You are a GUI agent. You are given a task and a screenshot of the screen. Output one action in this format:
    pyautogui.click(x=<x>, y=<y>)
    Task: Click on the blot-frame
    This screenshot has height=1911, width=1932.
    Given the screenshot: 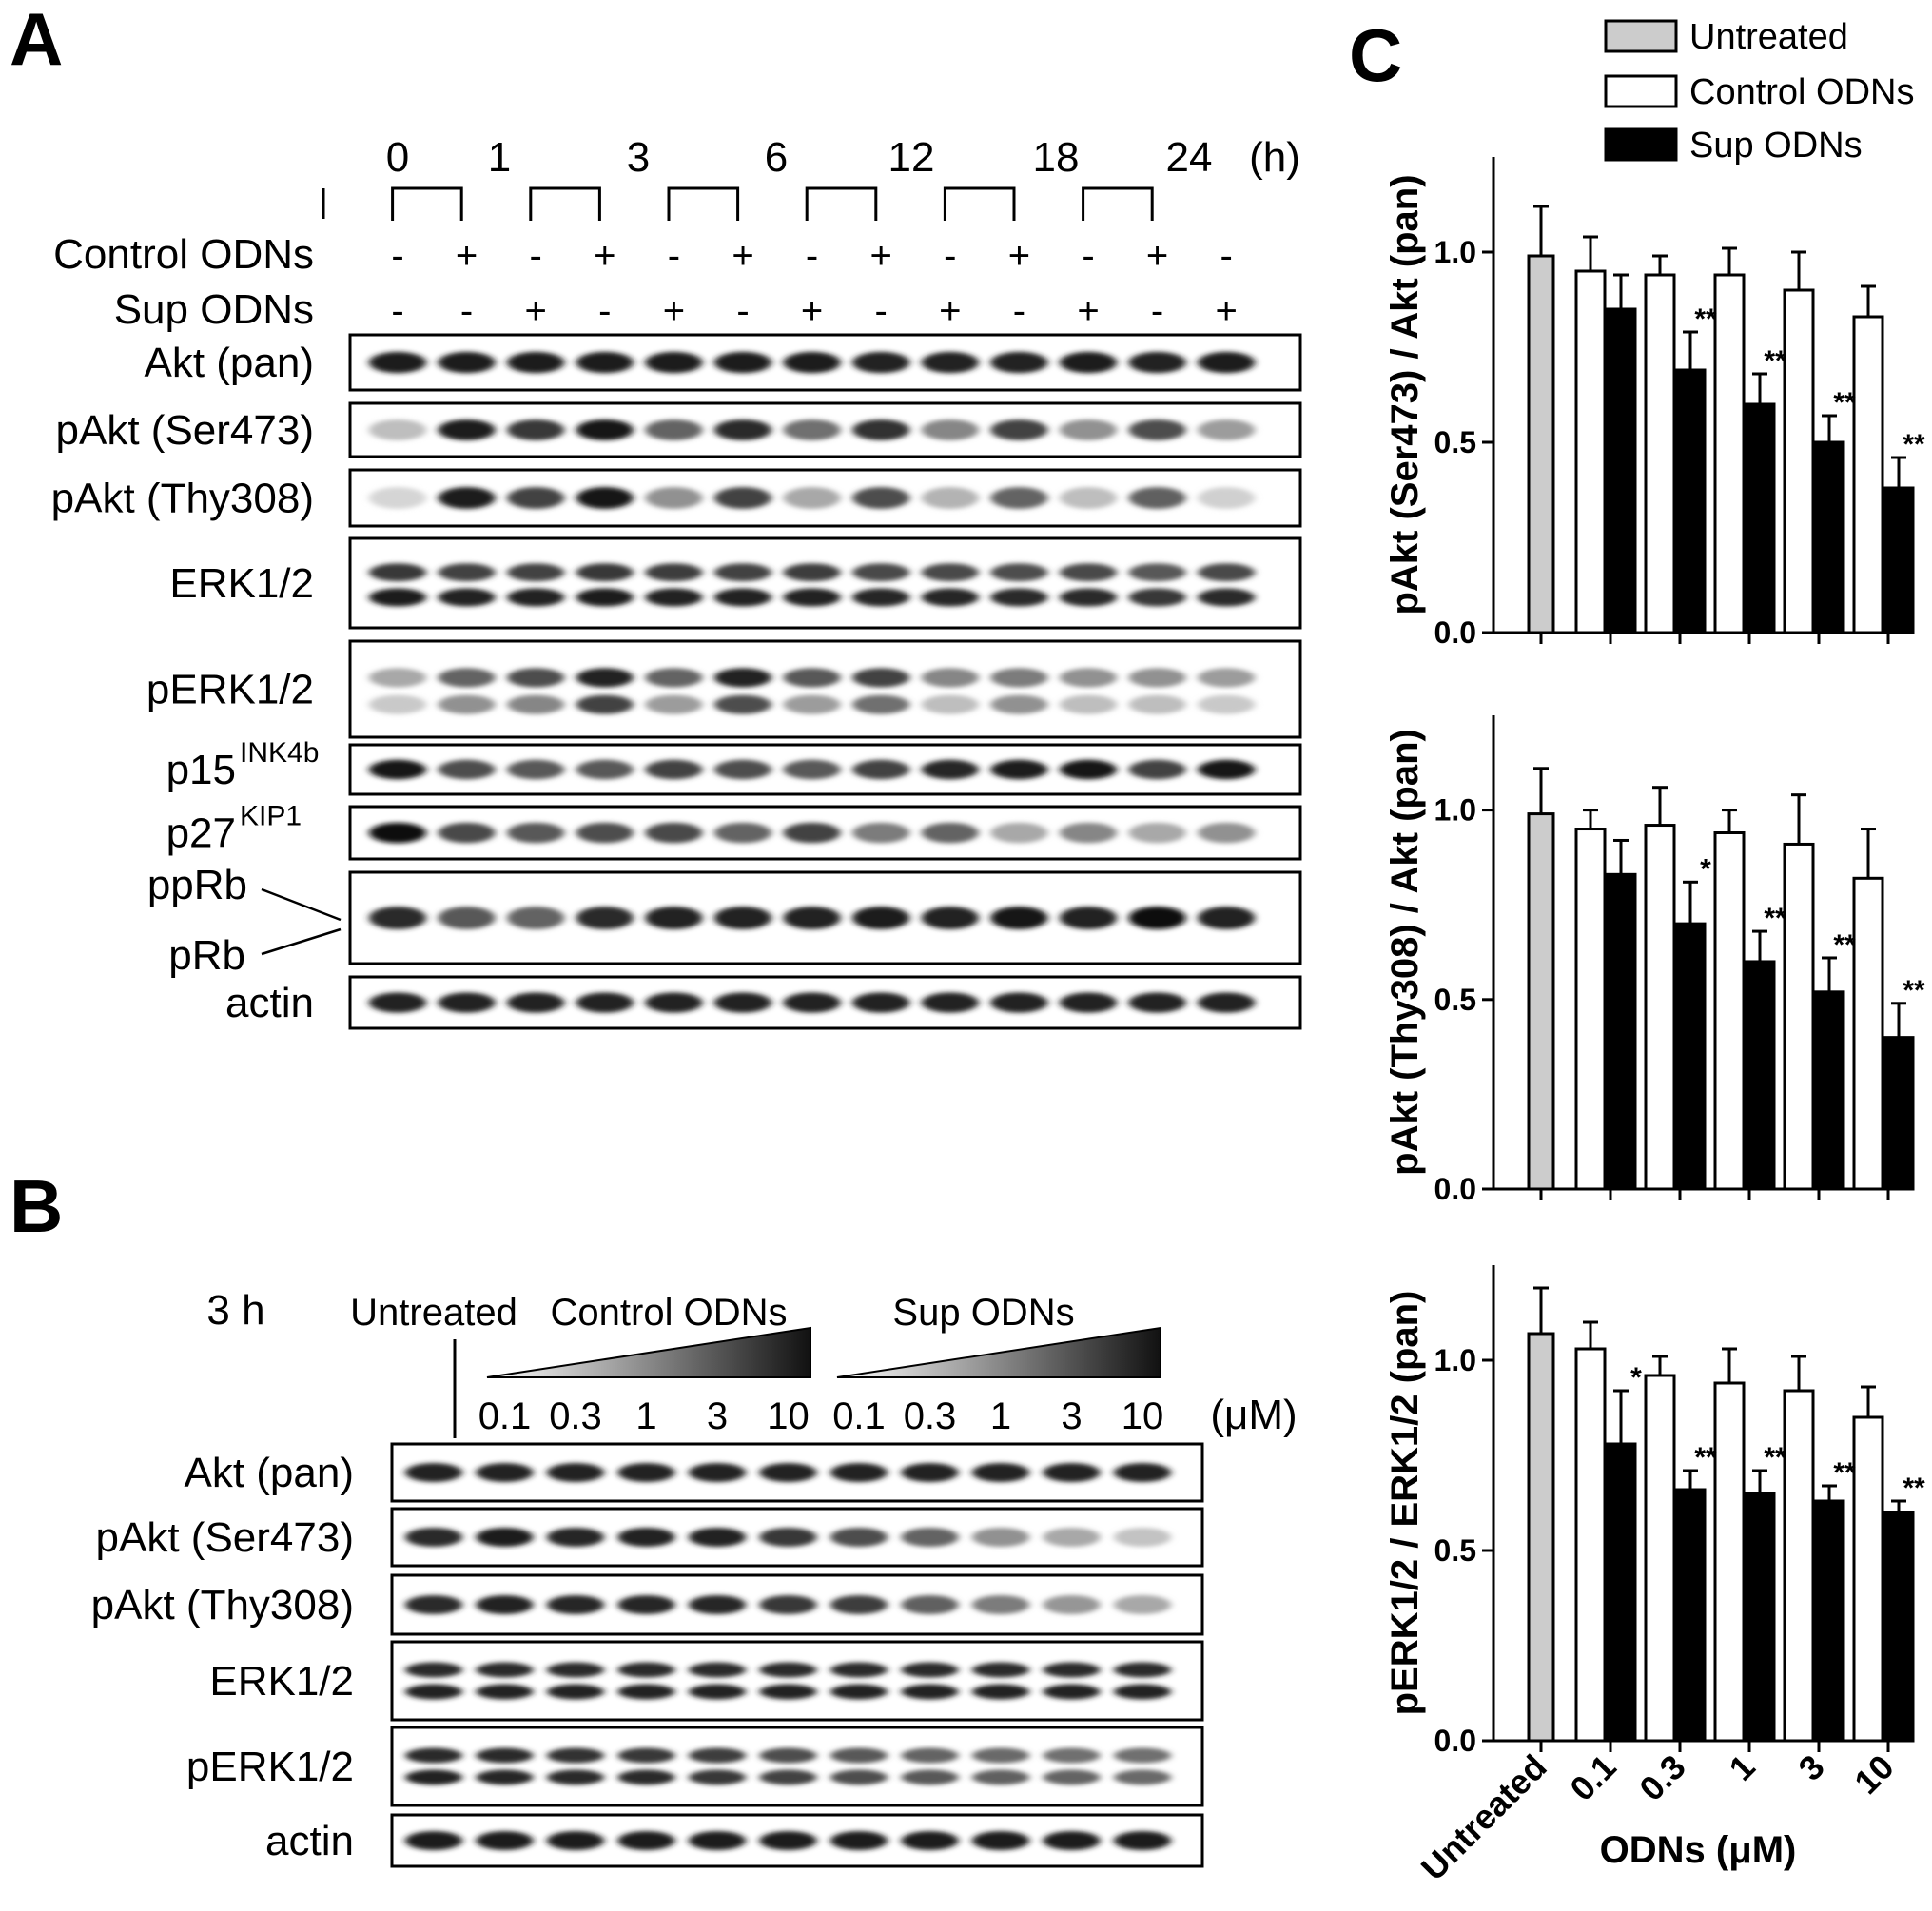 What is the action you would take?
    pyautogui.click(x=825, y=689)
    